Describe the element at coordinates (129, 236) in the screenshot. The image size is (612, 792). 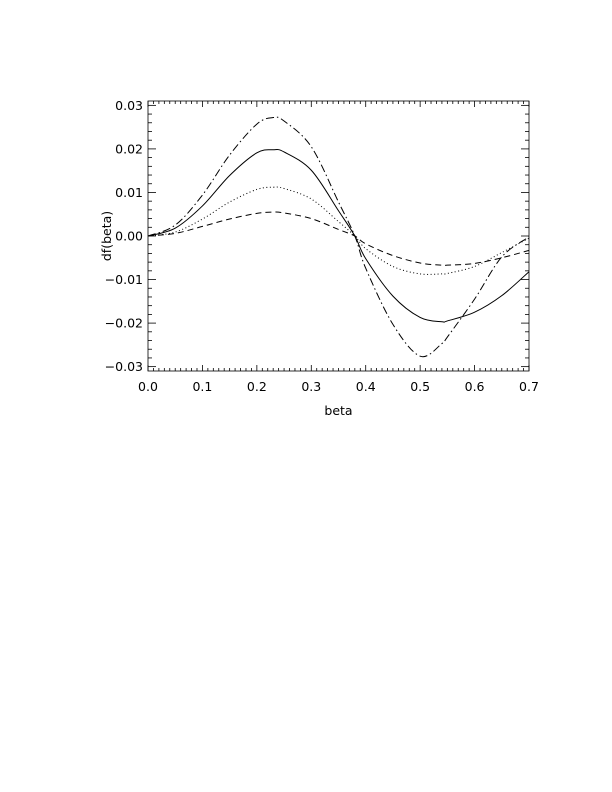
I see `y-tick-label: 0.00` at that location.